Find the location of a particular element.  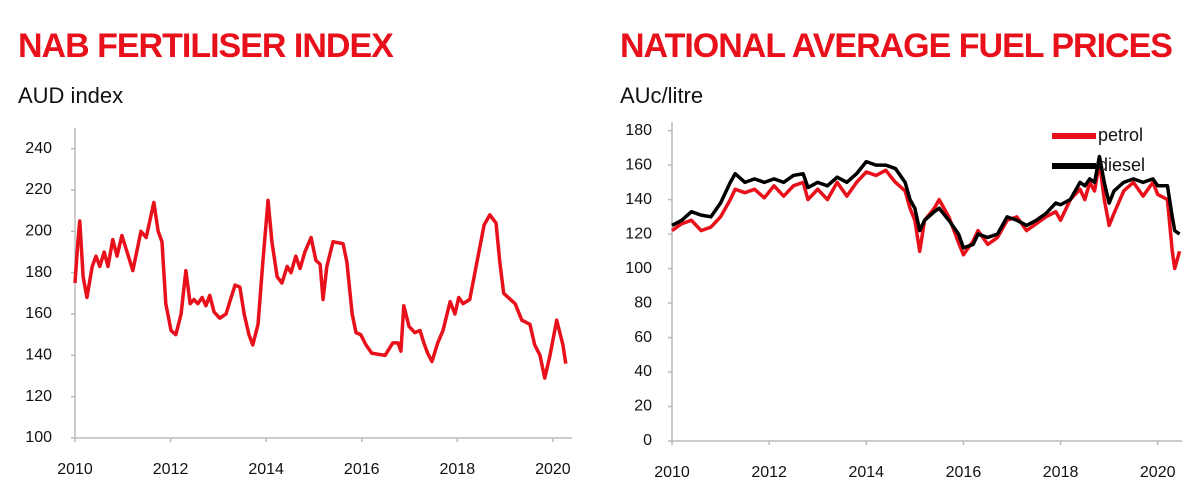

chart-subtitle: AUc/litre is located at coordinates (661, 95).